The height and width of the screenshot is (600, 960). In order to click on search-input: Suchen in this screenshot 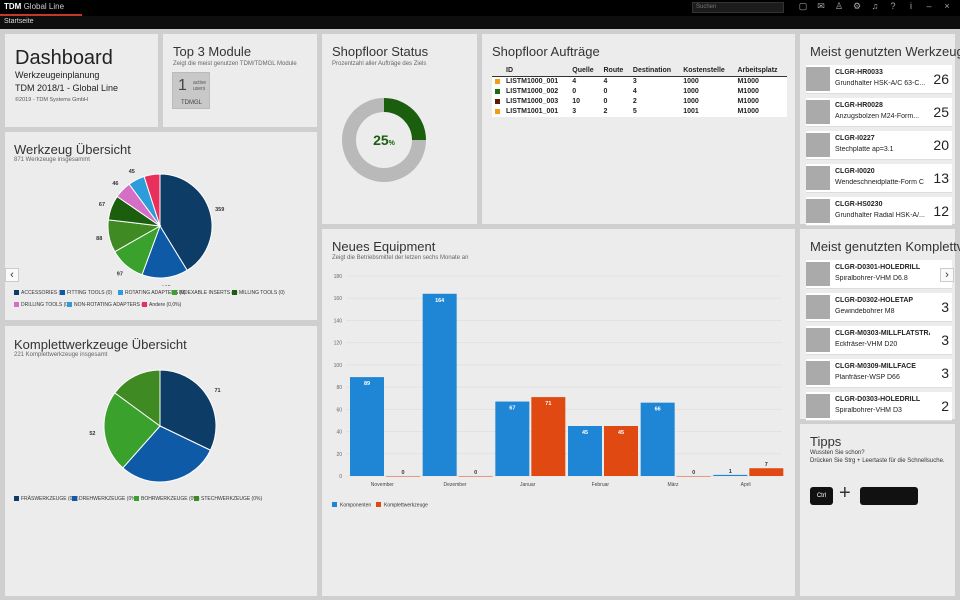, I will do `click(738, 7)`.